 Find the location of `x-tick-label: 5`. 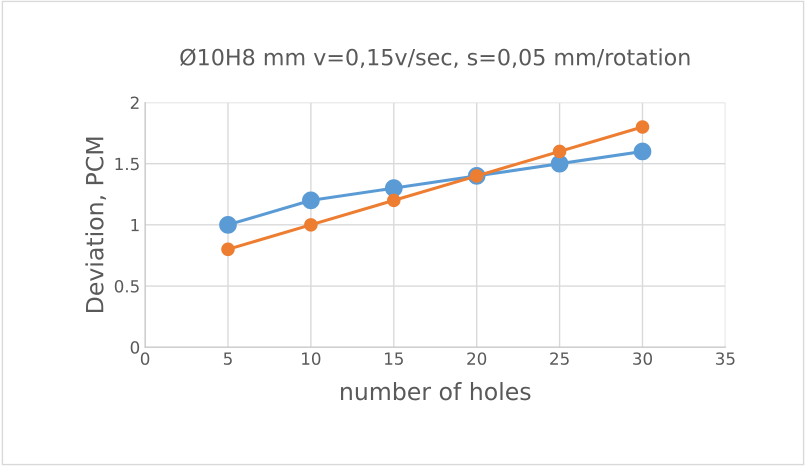

x-tick-label: 5 is located at coordinates (228, 358).